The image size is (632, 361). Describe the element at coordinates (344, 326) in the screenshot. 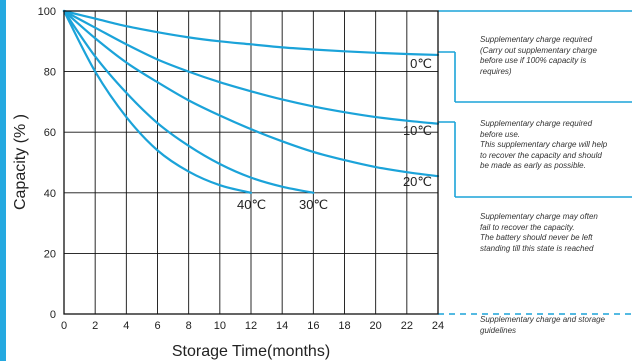

I see `x-tick-label: 18` at that location.